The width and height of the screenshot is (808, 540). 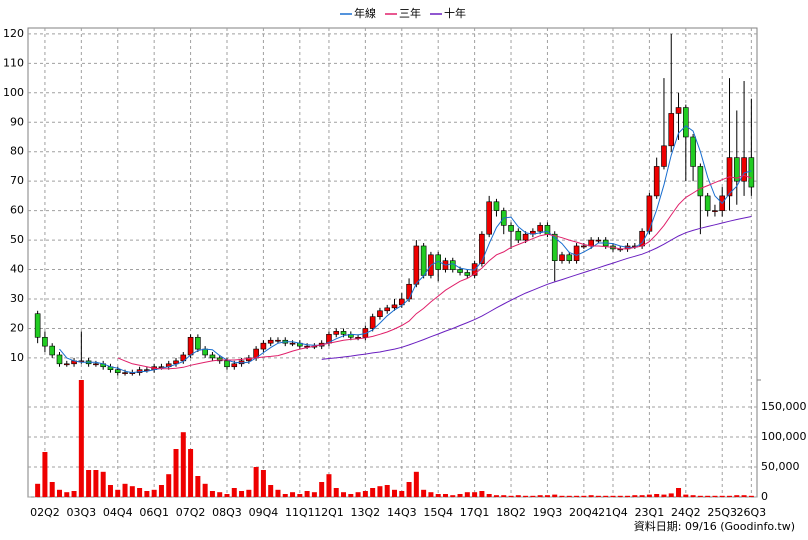 What do you see at coordinates (17, 298) in the screenshot?
I see `y-tick-label: 30` at bounding box center [17, 298].